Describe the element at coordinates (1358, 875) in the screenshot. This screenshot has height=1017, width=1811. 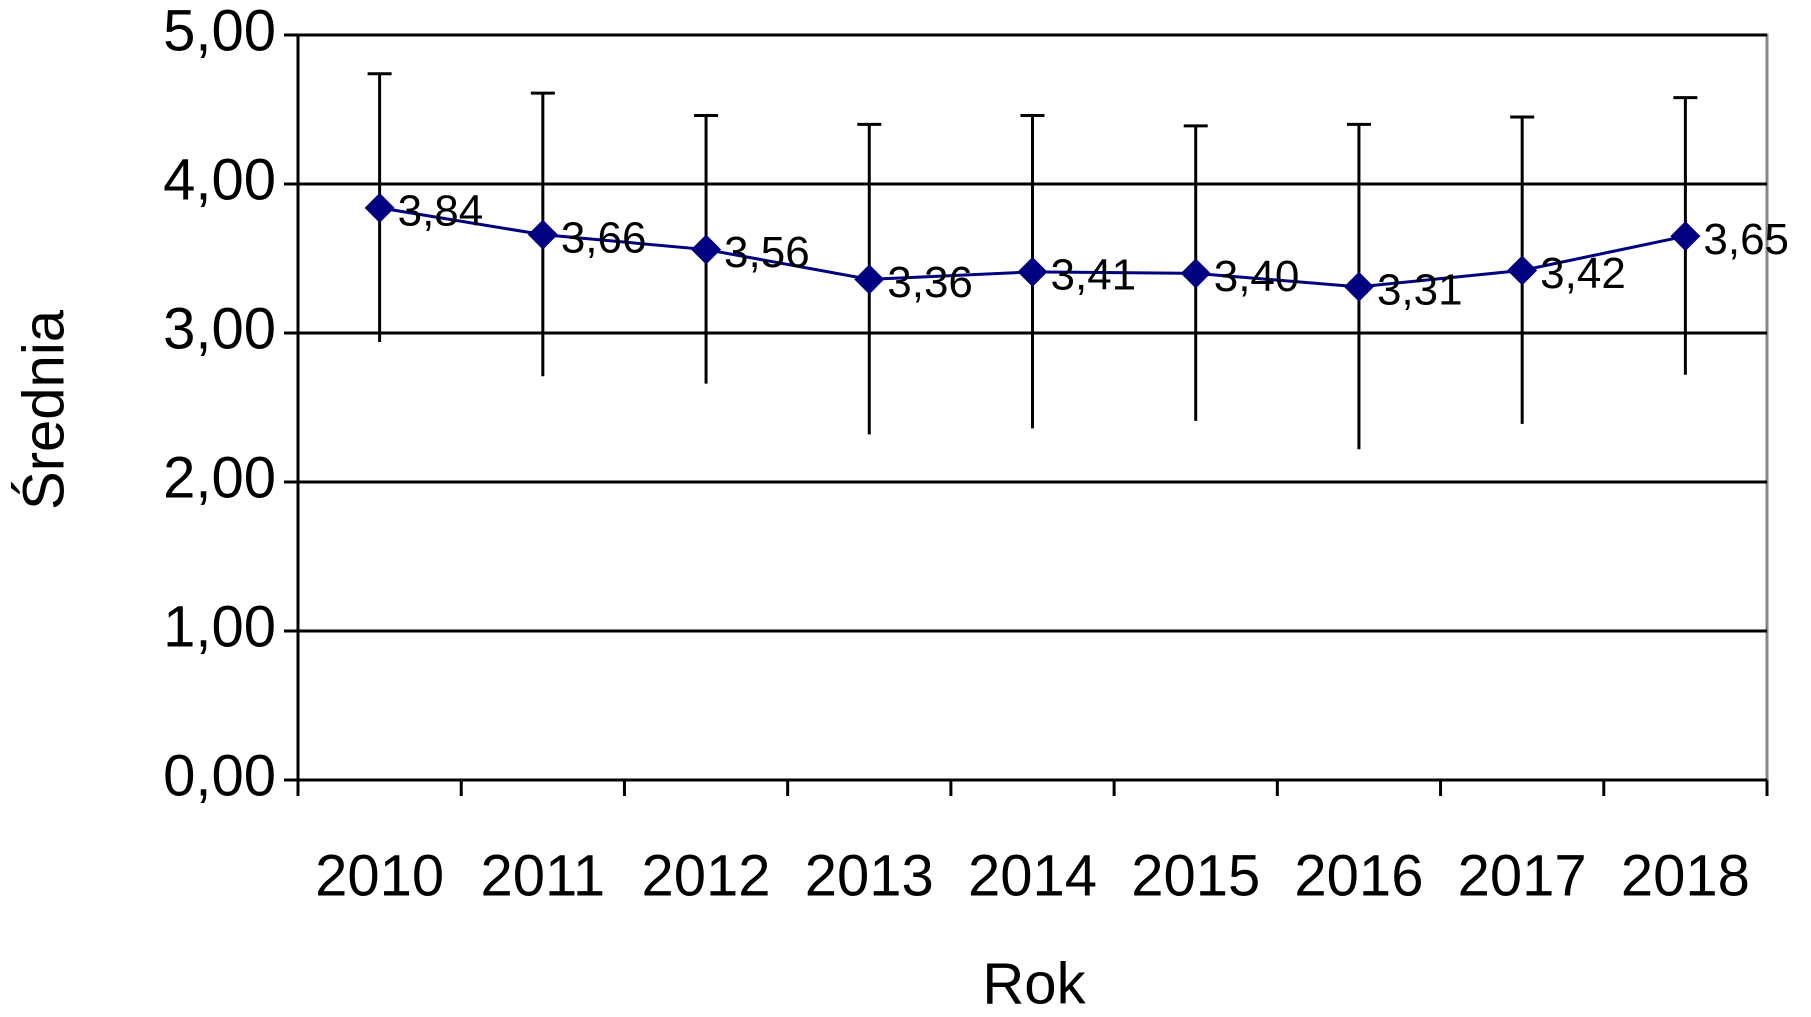
I see `x-tick-label: 2016` at that location.